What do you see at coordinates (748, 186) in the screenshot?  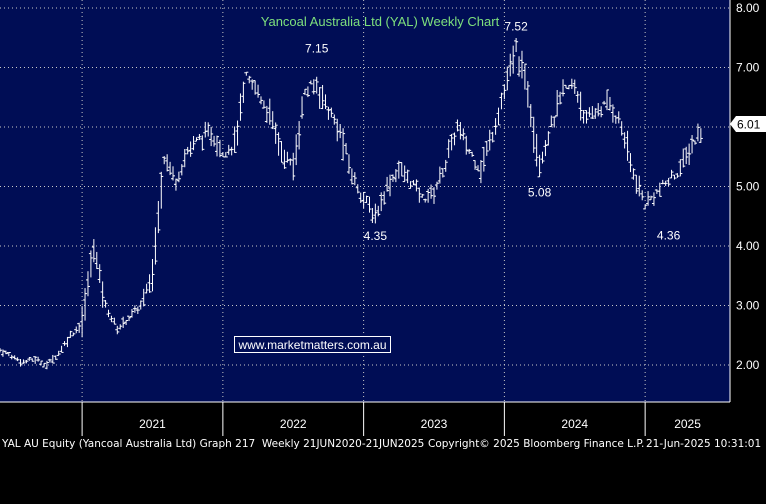 I see `y-axis-tick-labels: 8.007.006.005.004.003.002.00` at bounding box center [748, 186].